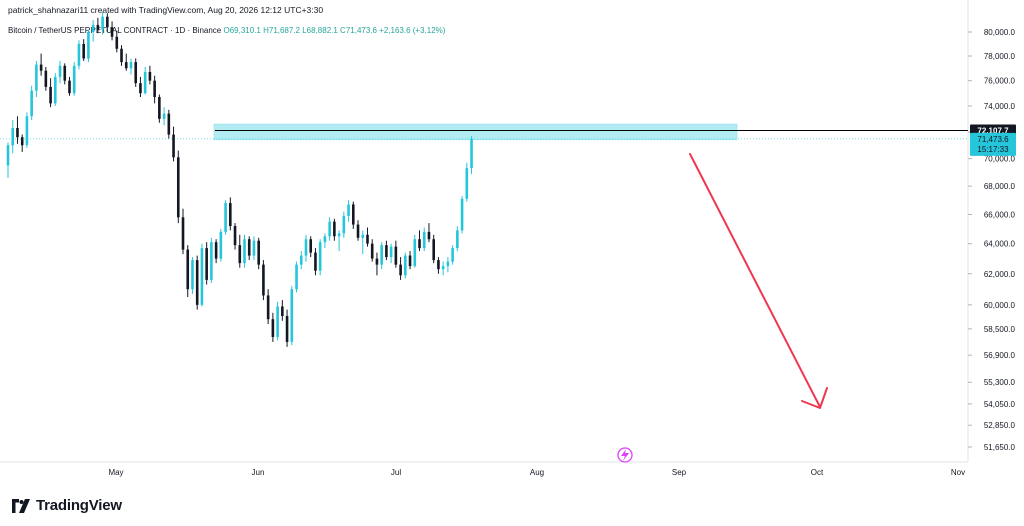 This screenshot has width=1024, height=526. I want to click on event-bolt-icon, so click(625, 455).